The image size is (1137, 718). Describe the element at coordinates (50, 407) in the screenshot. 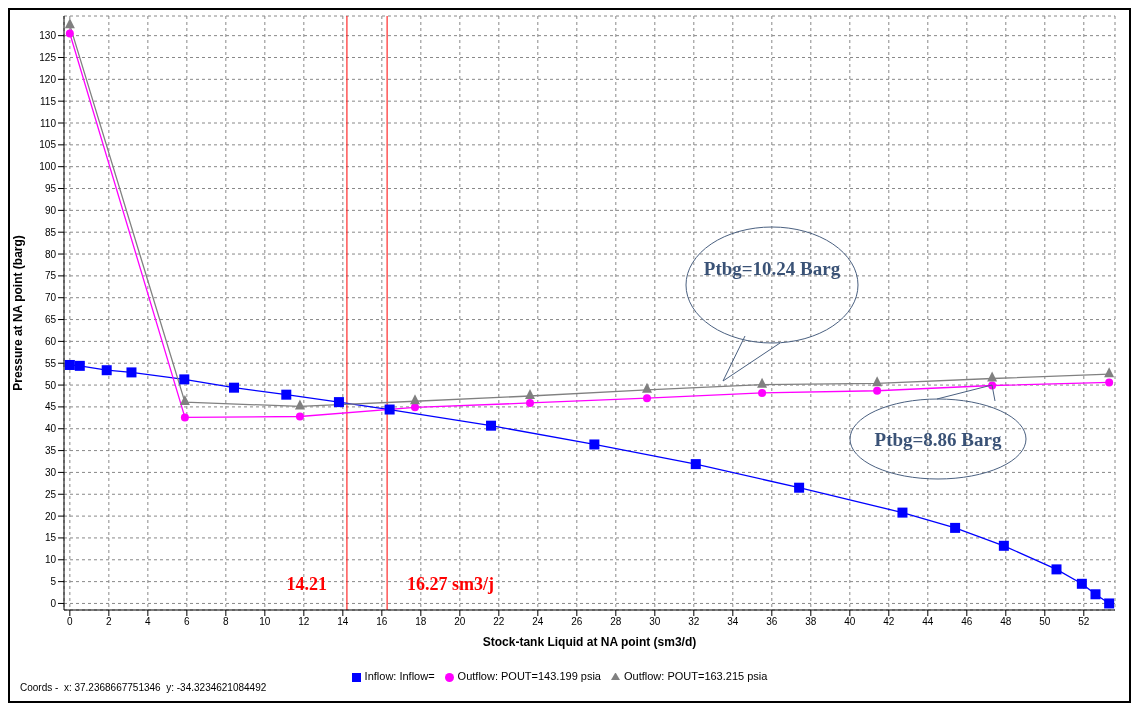

I see `y-tick-label: 45` at that location.